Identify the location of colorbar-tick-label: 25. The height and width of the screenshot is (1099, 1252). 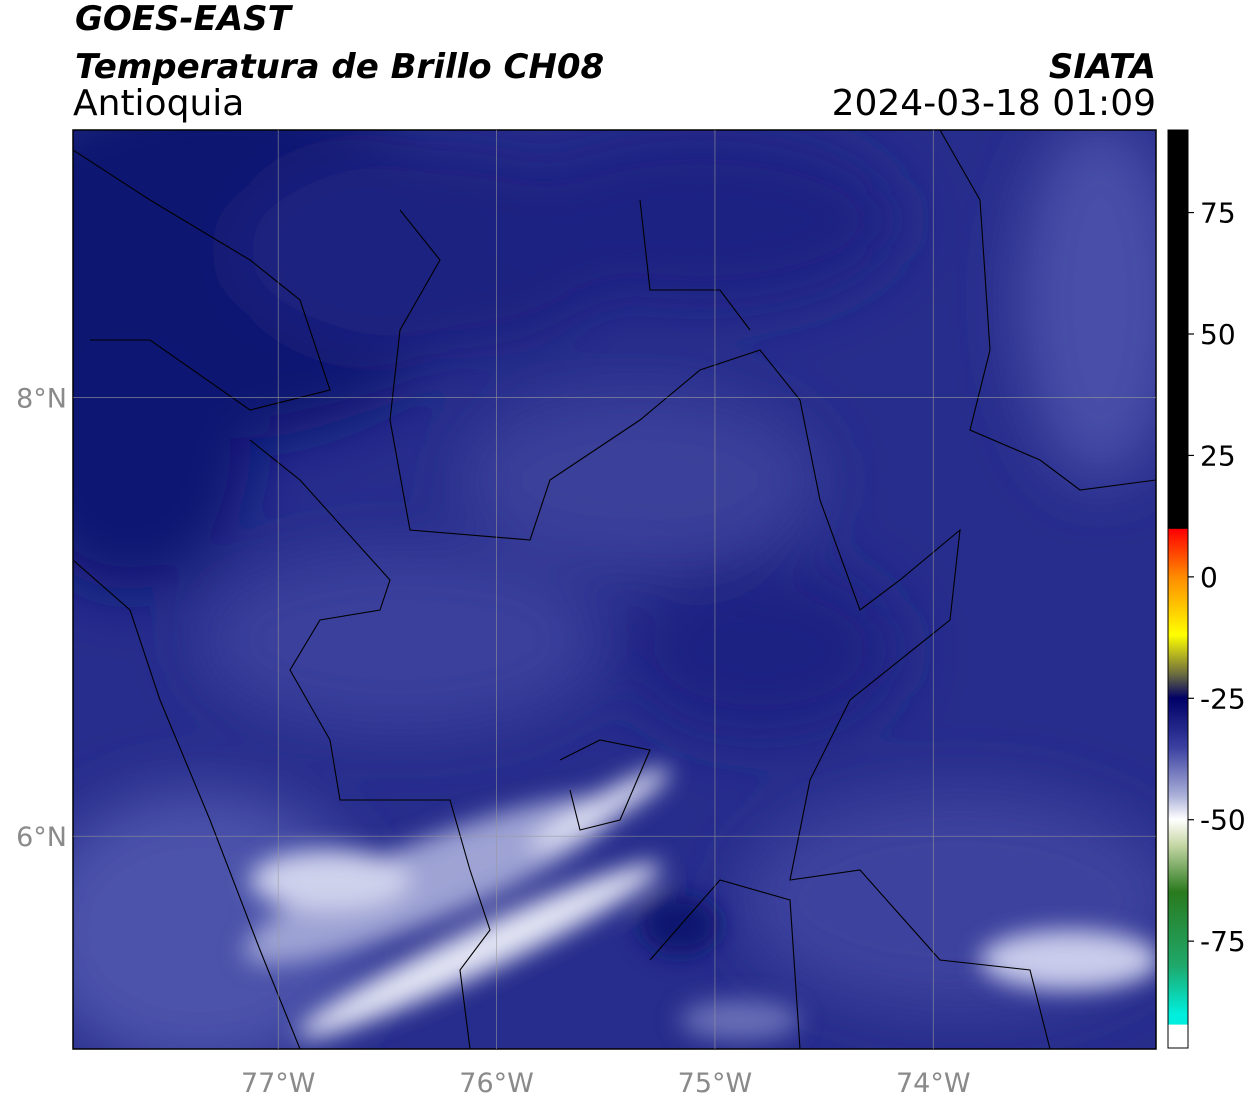
(1218, 455).